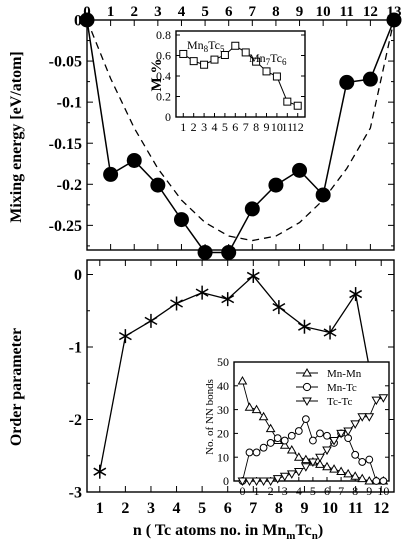 This screenshot has height=545, width=407. I want to click on bottom-x-tick-label: 7, so click(253, 508).